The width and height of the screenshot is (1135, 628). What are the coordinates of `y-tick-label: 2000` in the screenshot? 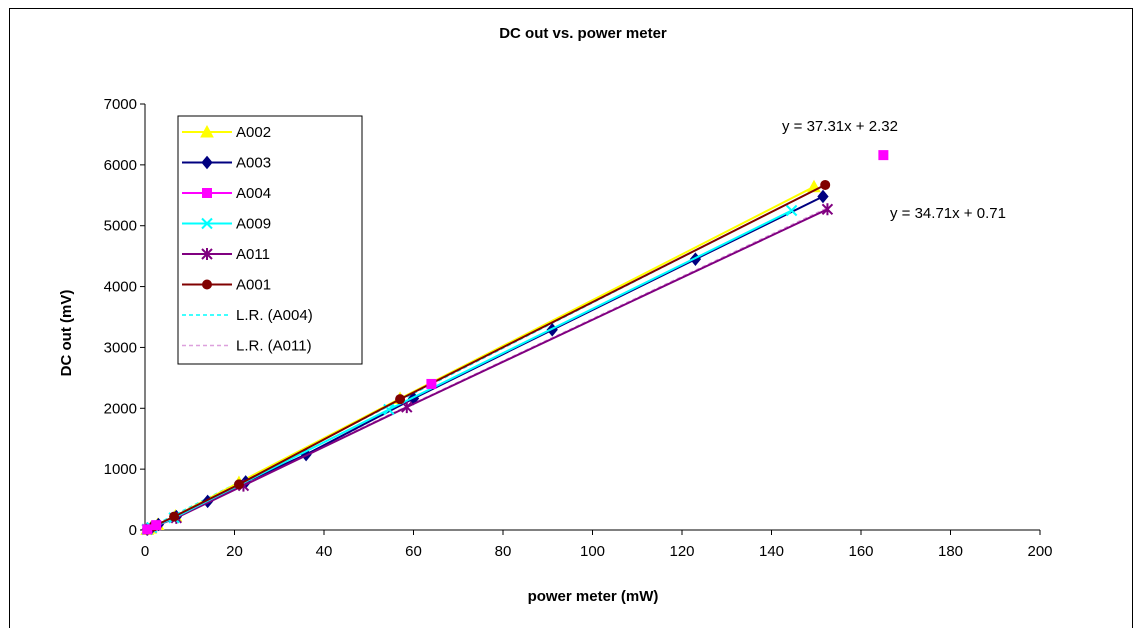 It's located at (120, 408).